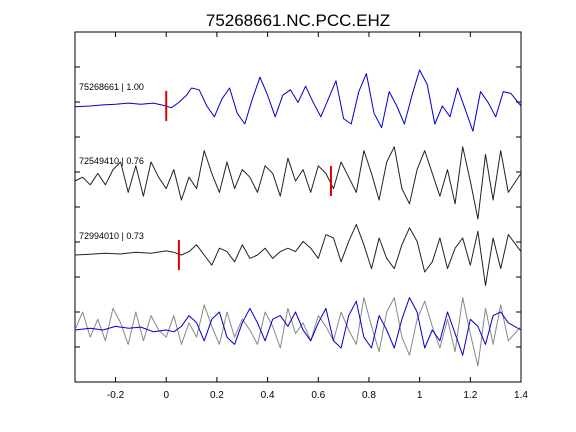 The height and width of the screenshot is (432, 576). Describe the element at coordinates (318, 395) in the screenshot. I see `x-tick-label: 0.6` at that location.